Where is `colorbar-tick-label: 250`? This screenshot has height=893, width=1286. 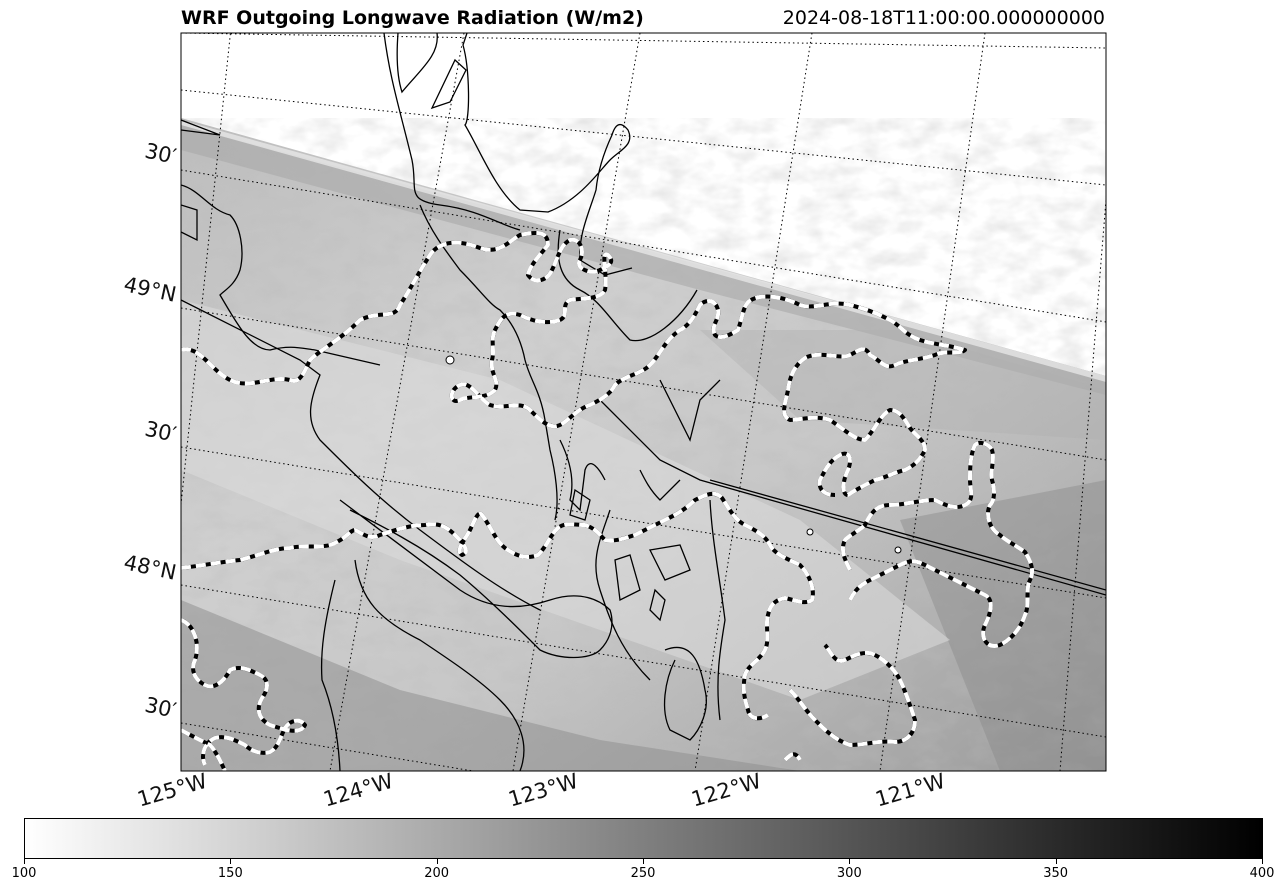 colorbar-tick-label: 250 is located at coordinates (643, 873).